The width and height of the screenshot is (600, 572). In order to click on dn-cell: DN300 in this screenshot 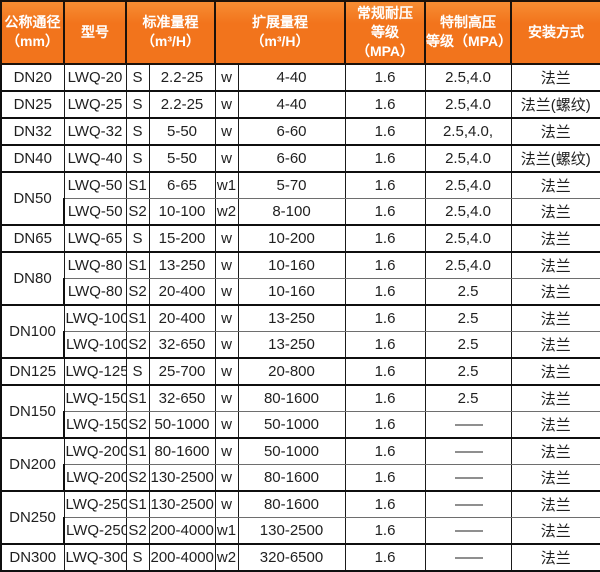, I will do `click(32, 557)`.